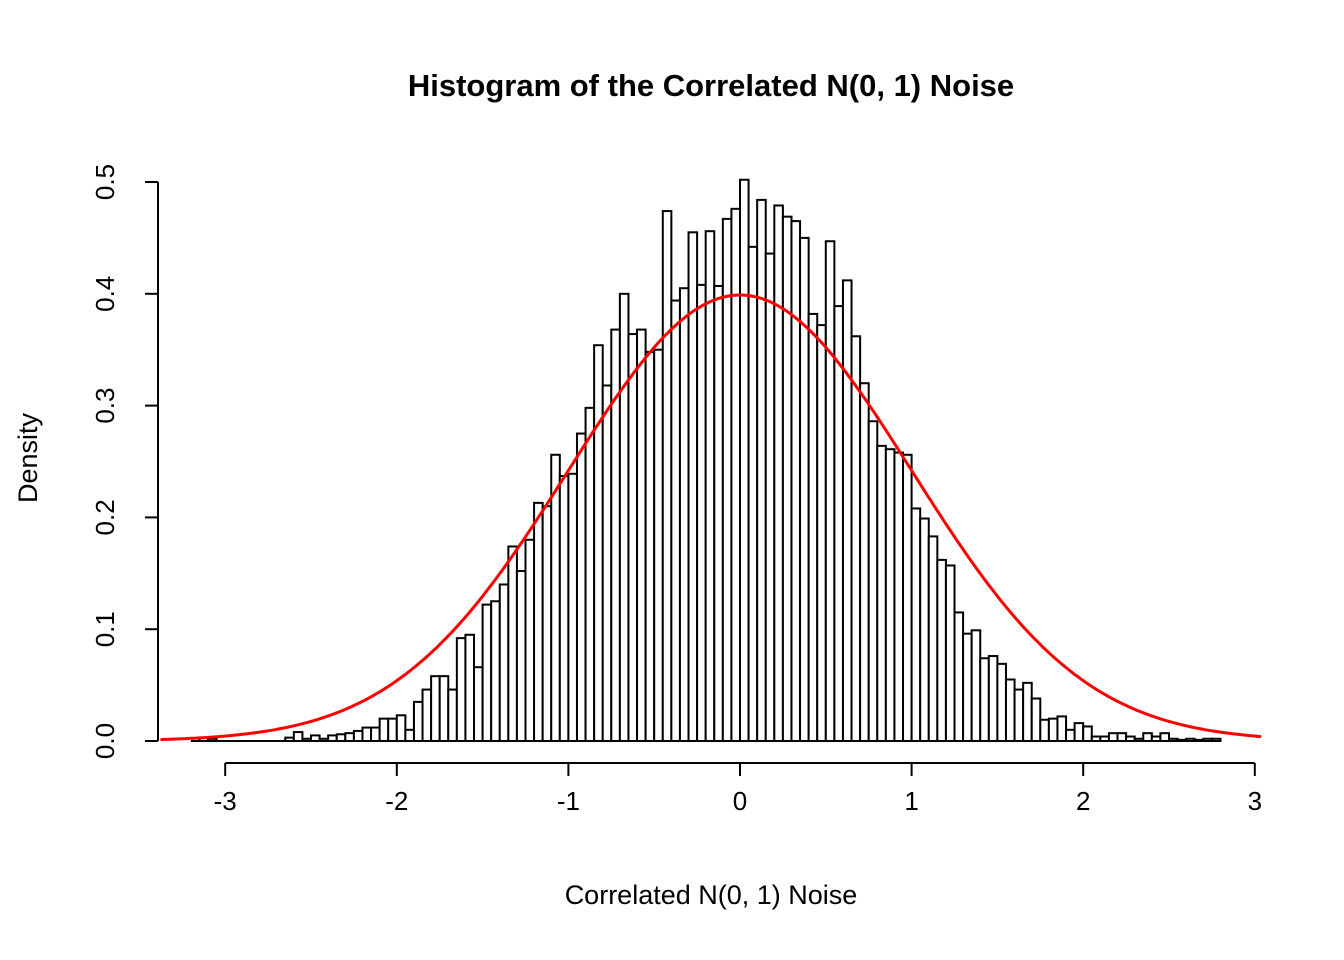 This screenshot has height=960, width=1344. What do you see at coordinates (105, 741) in the screenshot?
I see `y-tick-label: 0.0` at bounding box center [105, 741].